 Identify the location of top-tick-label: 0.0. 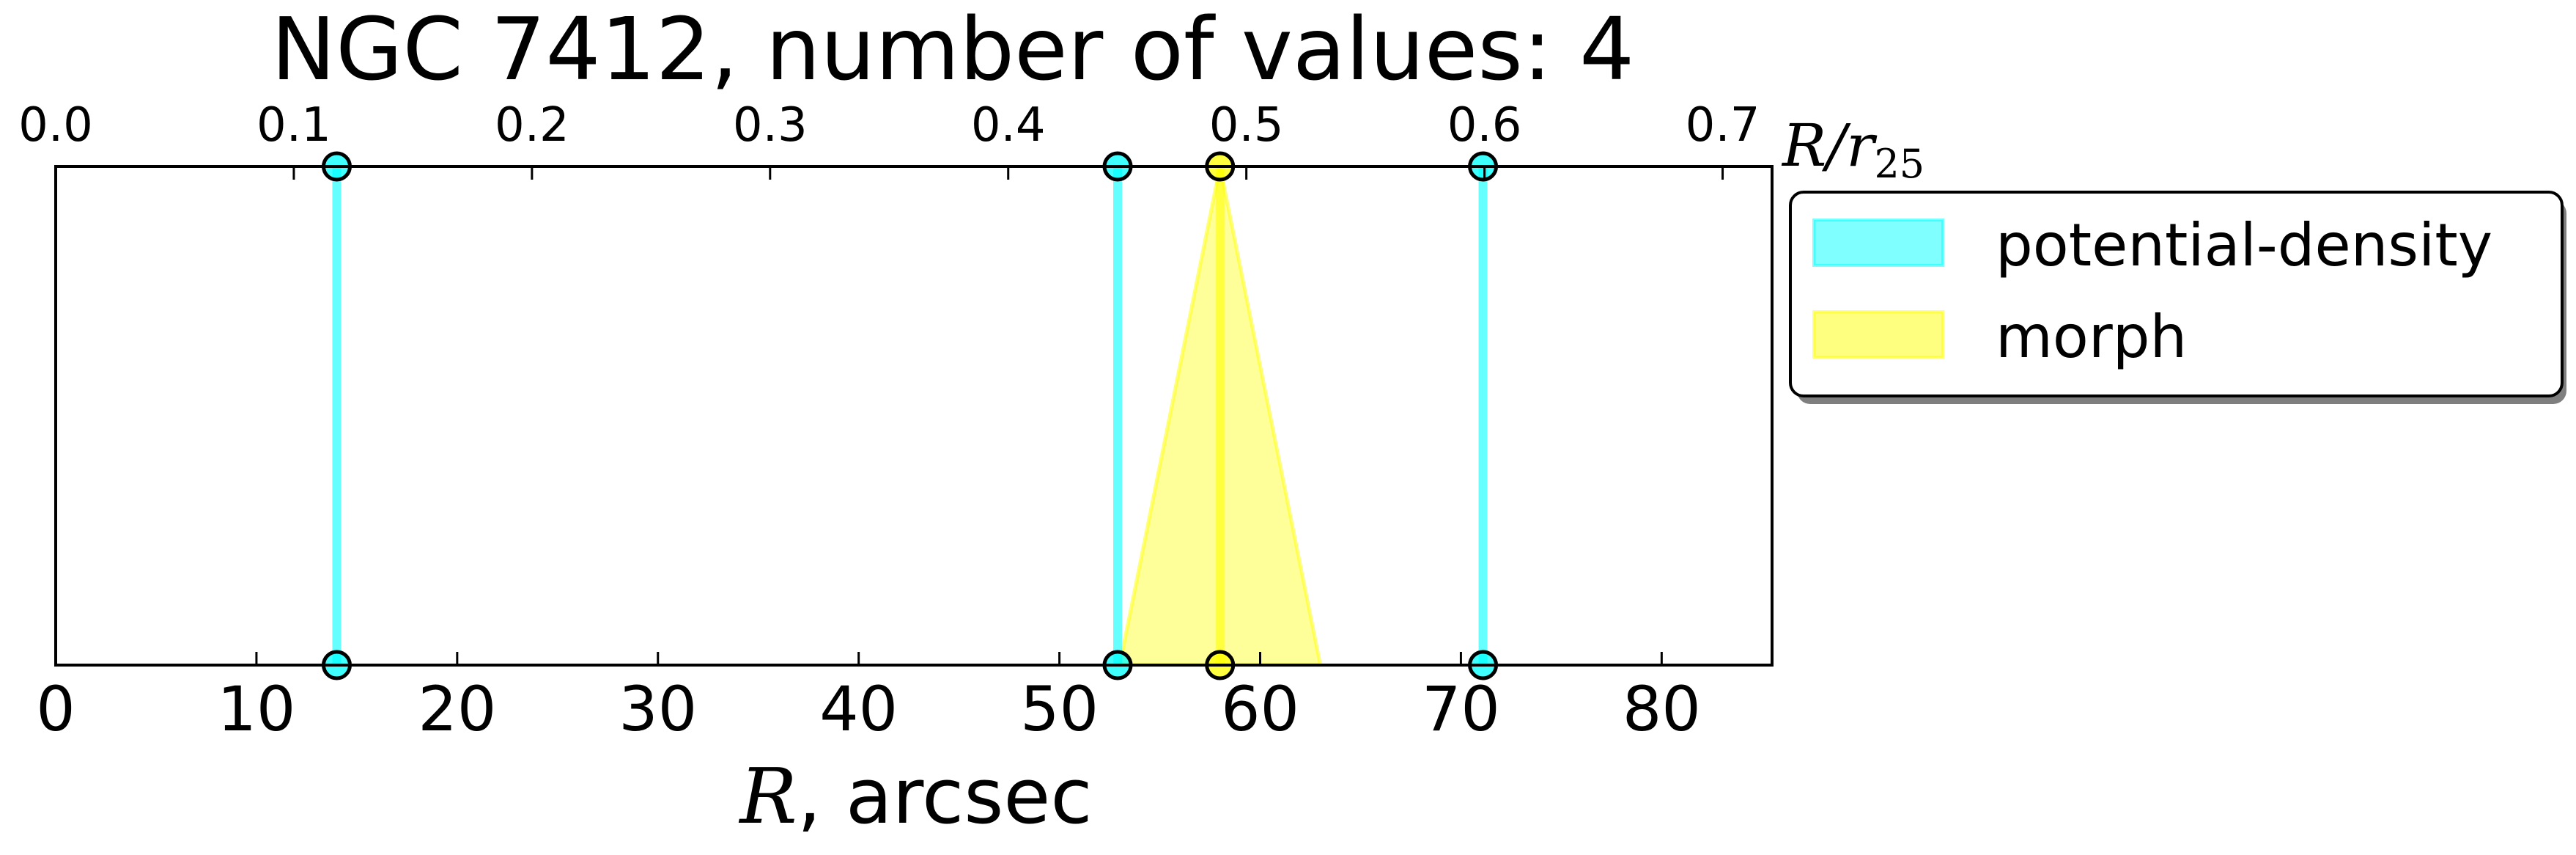
(55, 125).